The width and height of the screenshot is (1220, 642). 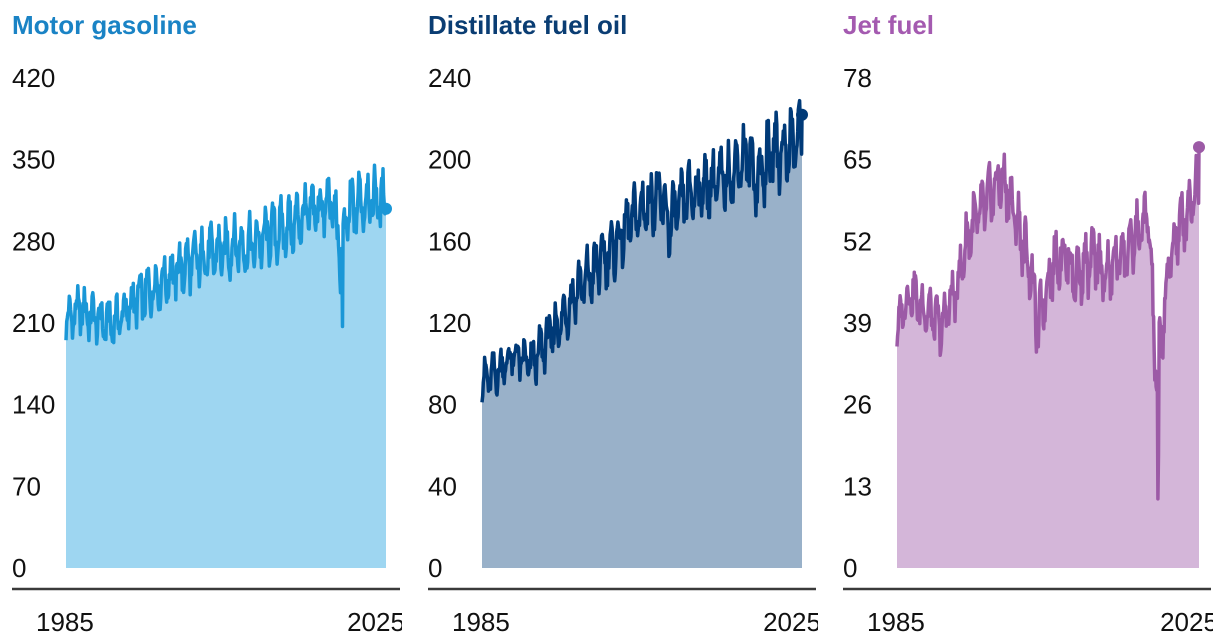 What do you see at coordinates (449, 160) in the screenshot?
I see `y-tick-label: 200` at bounding box center [449, 160].